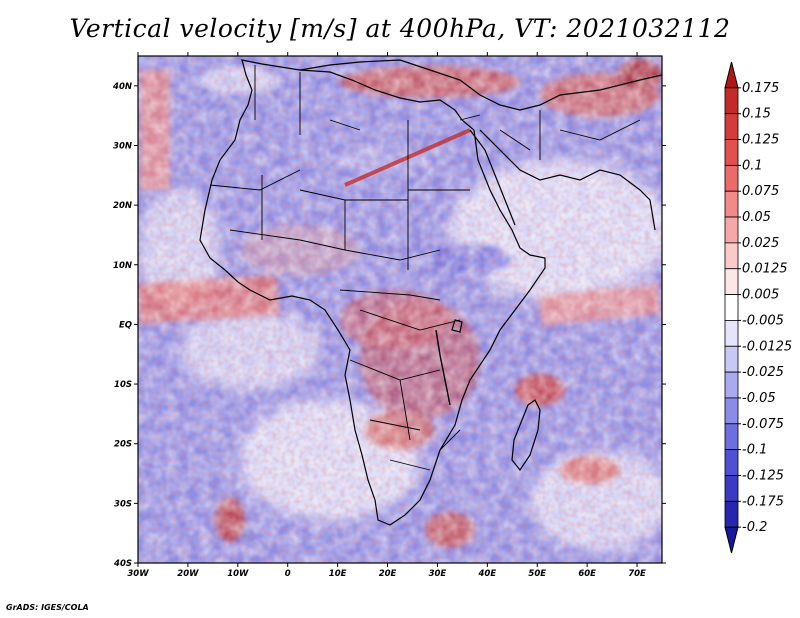  I want to click on red-sea-coast, so click(492, 177).